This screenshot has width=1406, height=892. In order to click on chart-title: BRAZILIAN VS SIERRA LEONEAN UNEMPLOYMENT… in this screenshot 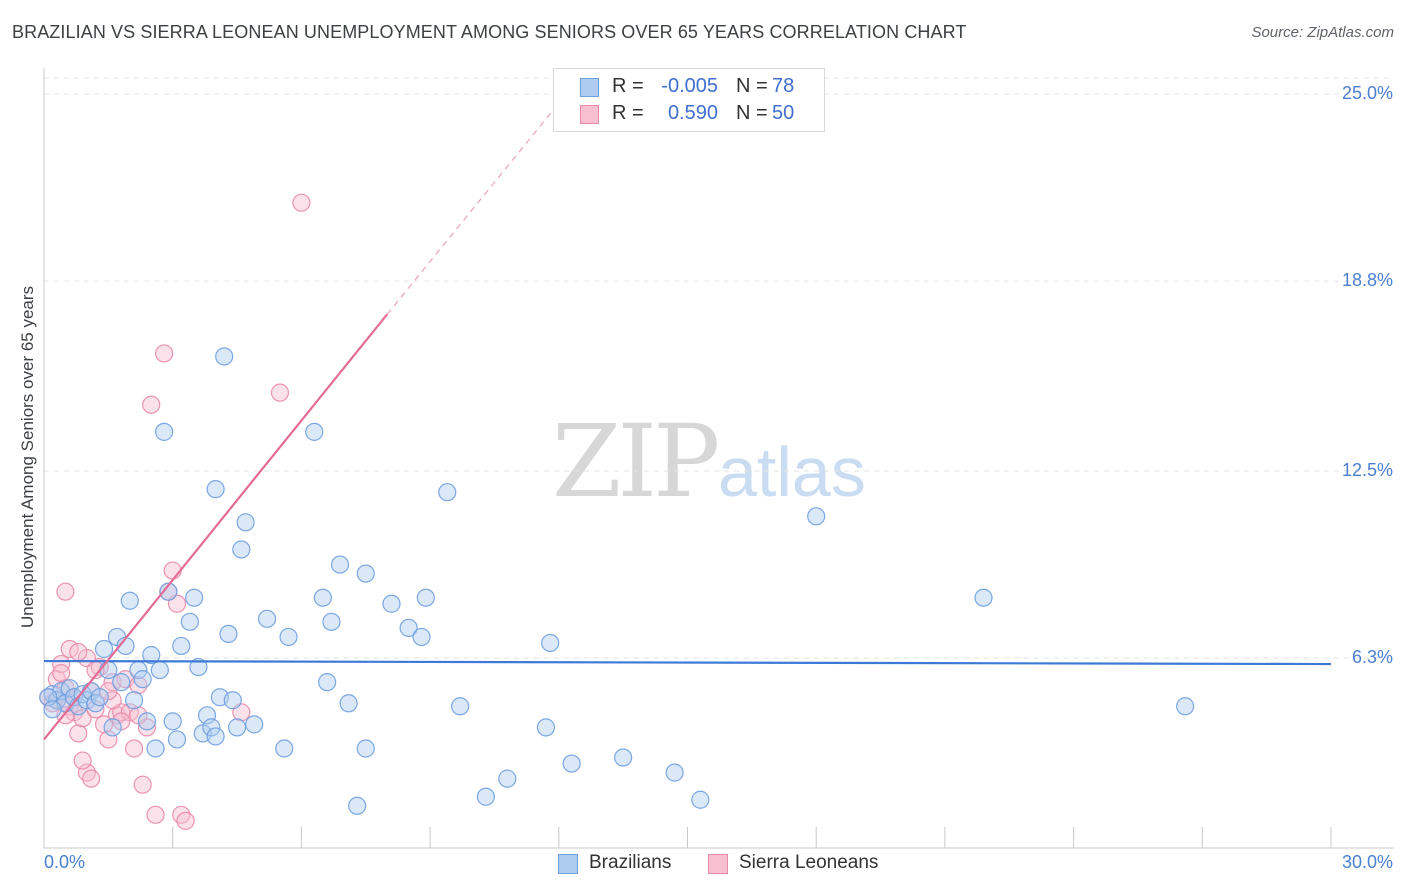, I will do `click(489, 32)`.